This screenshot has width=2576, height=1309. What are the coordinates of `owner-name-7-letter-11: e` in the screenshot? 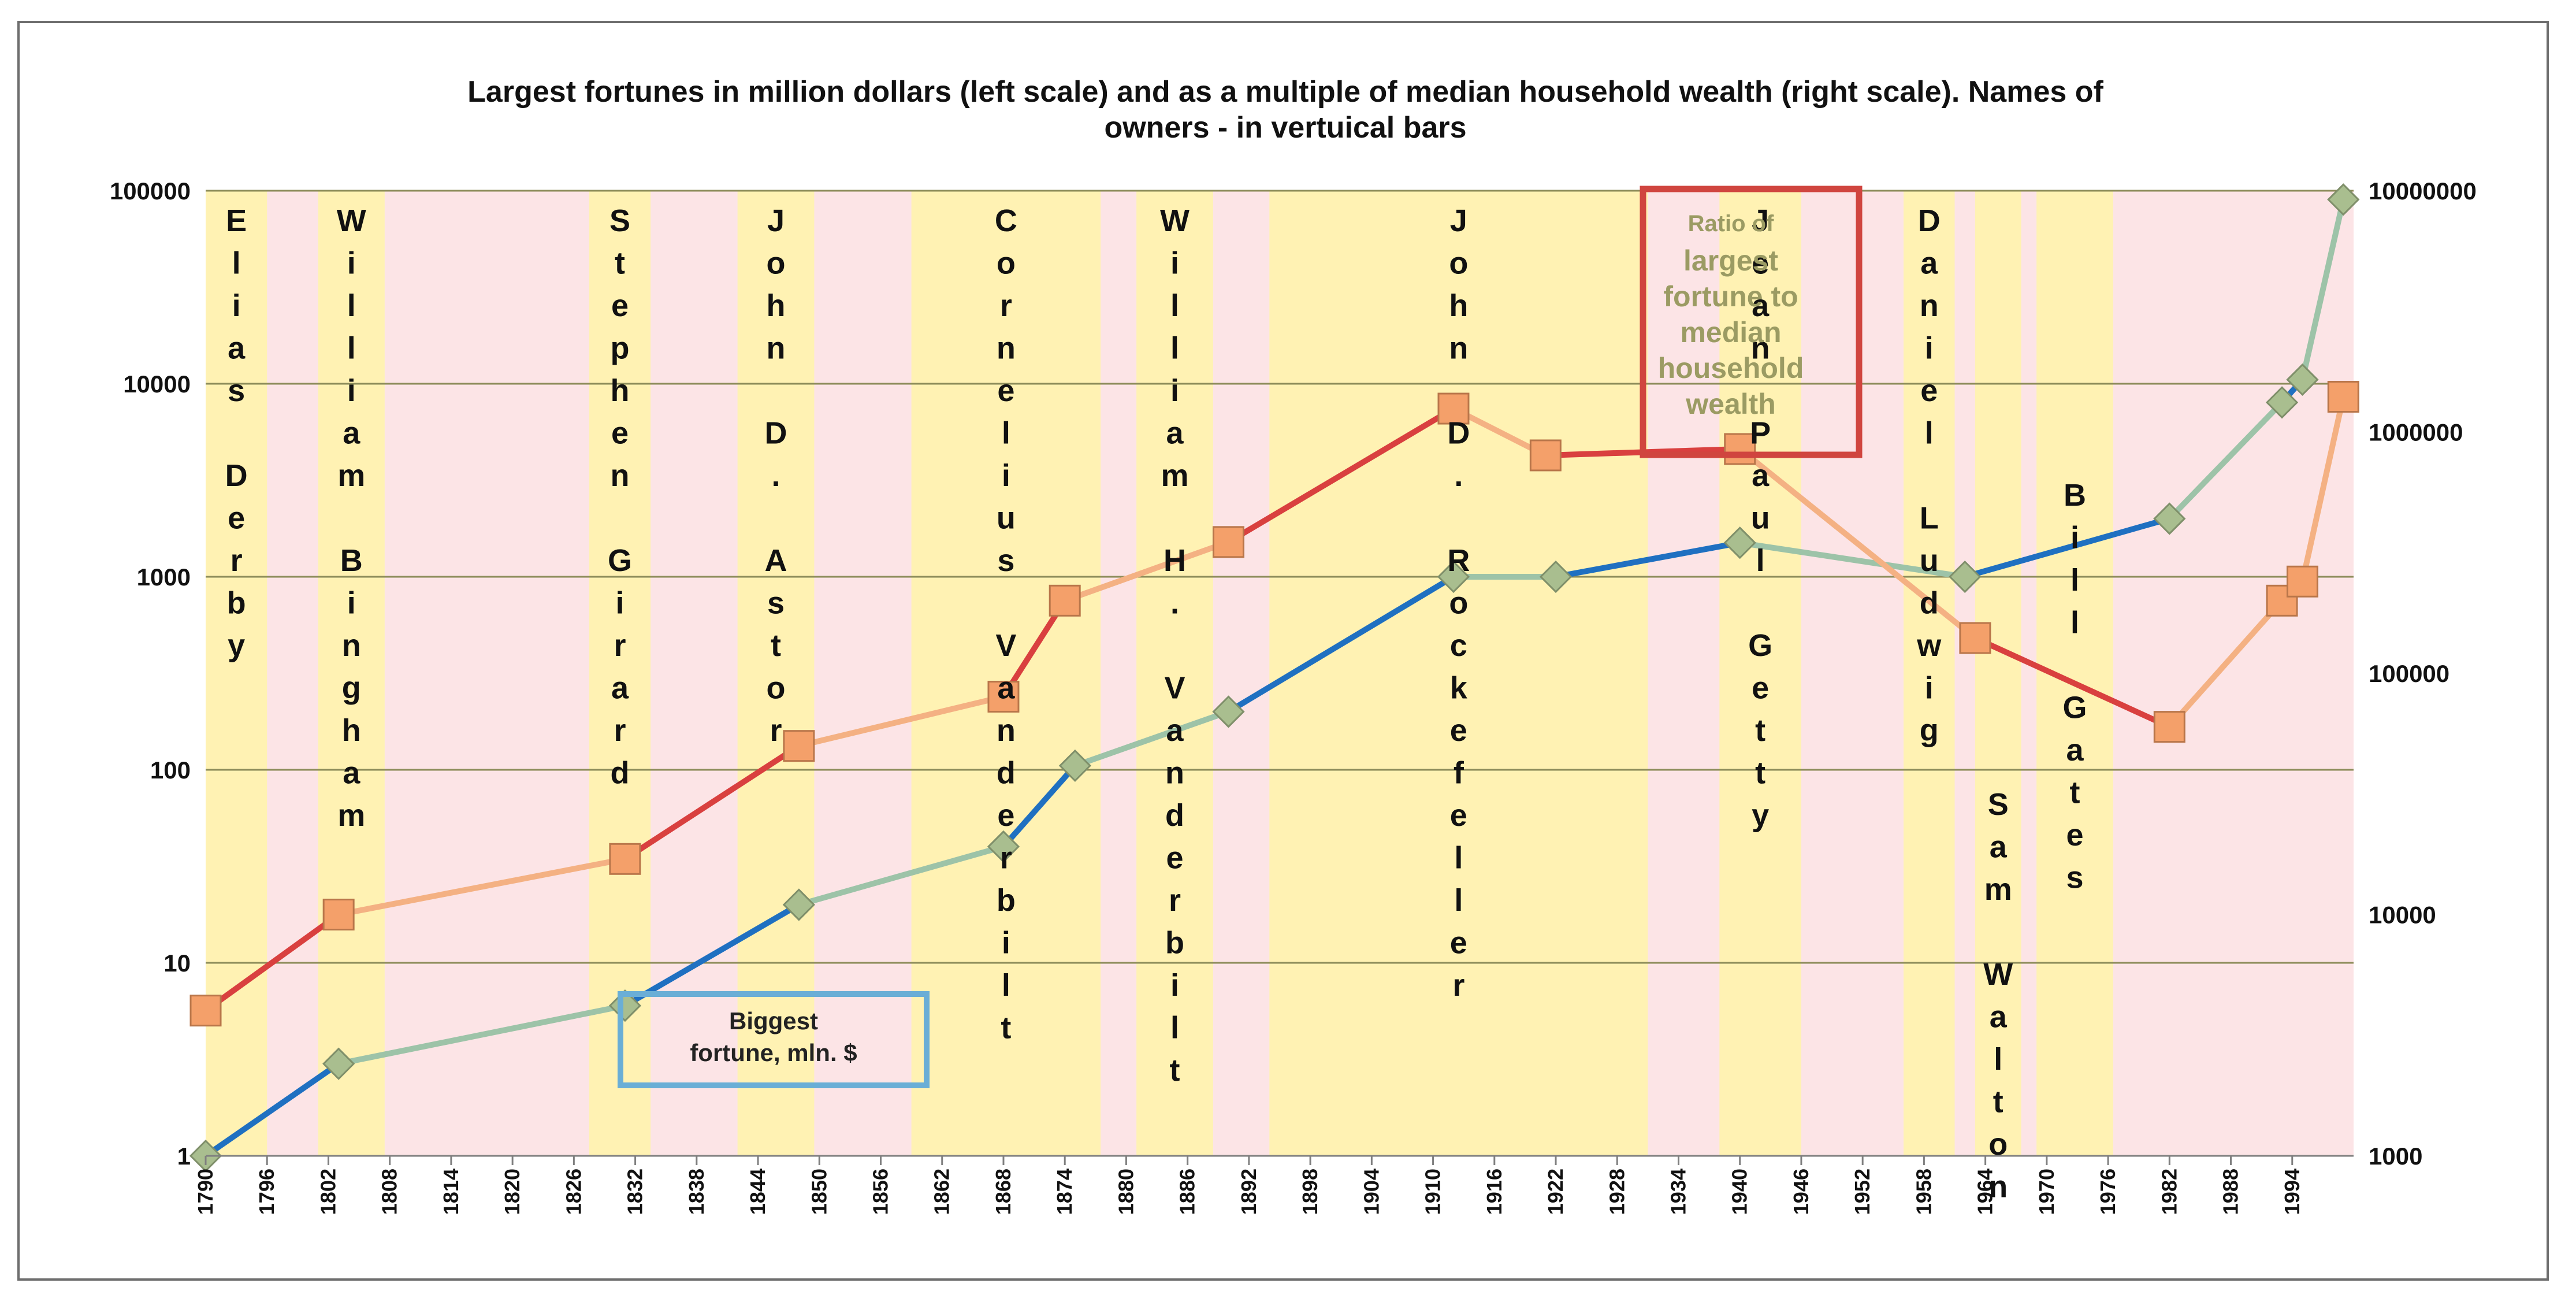 It's located at (1760, 688).